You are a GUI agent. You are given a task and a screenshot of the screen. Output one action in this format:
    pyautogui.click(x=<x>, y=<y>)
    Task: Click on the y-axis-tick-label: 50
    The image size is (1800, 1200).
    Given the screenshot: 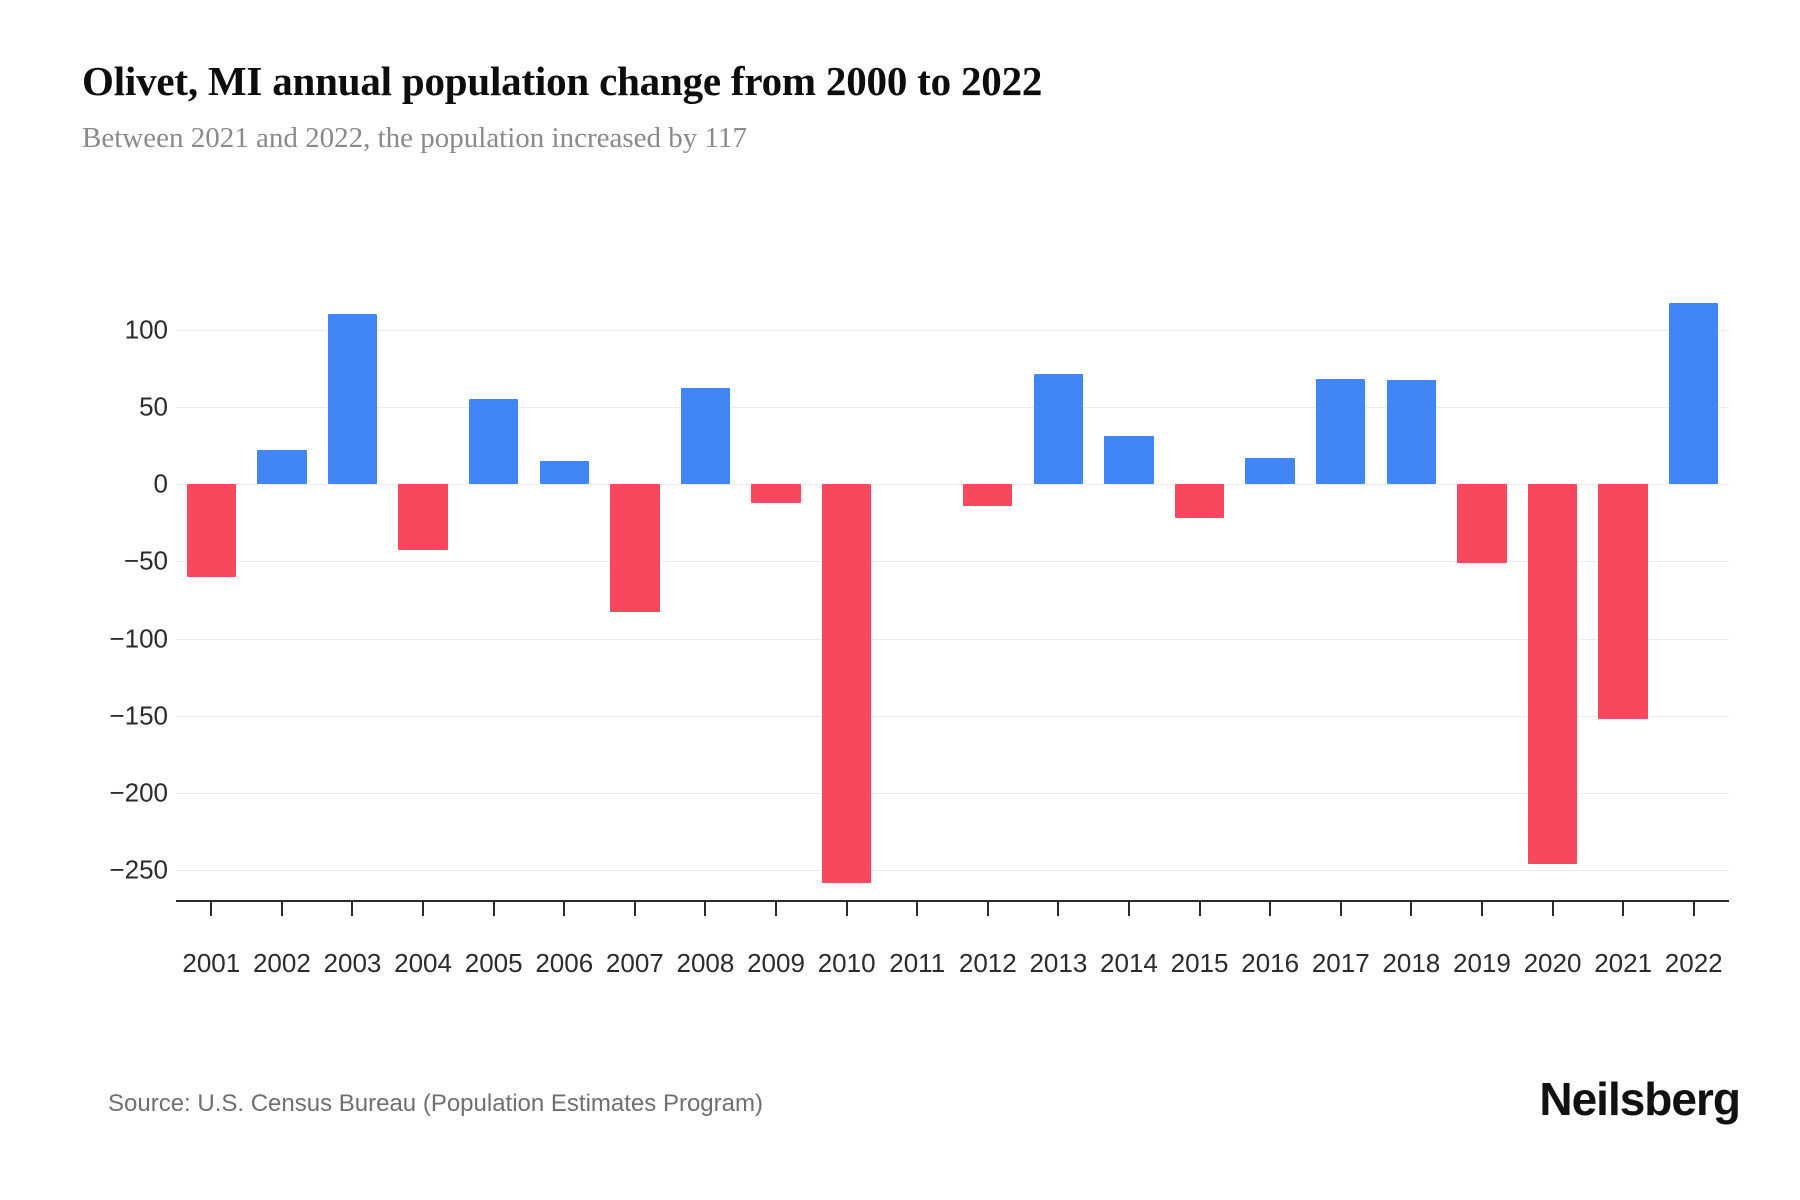 What is the action you would take?
    pyautogui.click(x=153, y=406)
    